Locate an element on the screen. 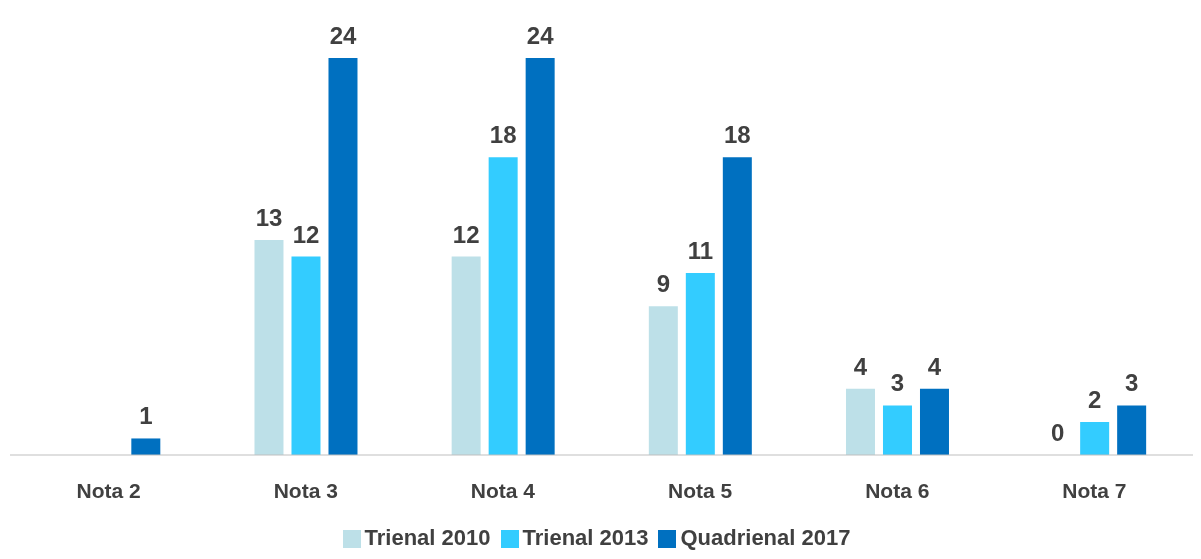  x-tick-label: Nota 3 is located at coordinates (305, 490).